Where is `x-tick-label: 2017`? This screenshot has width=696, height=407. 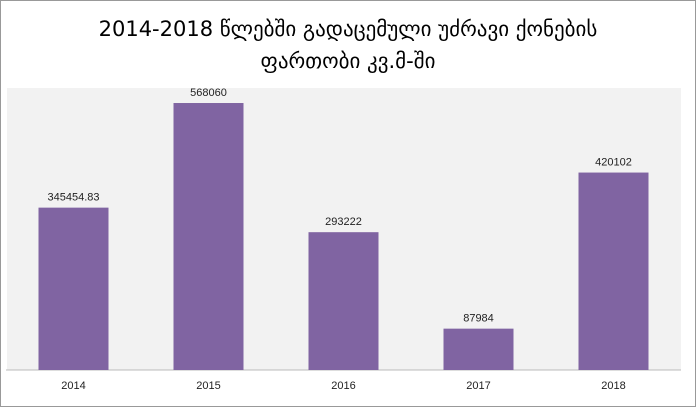 x-tick-label: 2017 is located at coordinates (478, 386).